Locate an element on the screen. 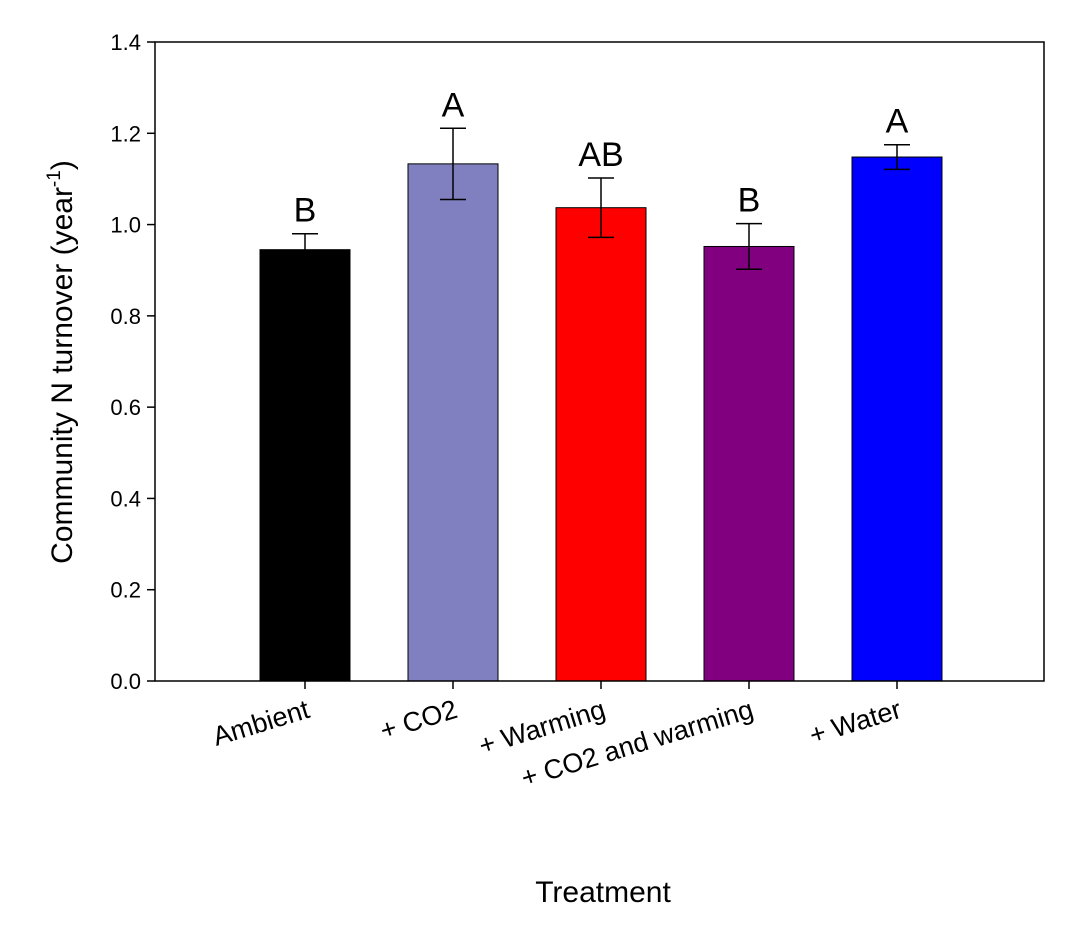 This screenshot has height=926, width=1068. category-label-1: Ambient is located at coordinates (261, 723).